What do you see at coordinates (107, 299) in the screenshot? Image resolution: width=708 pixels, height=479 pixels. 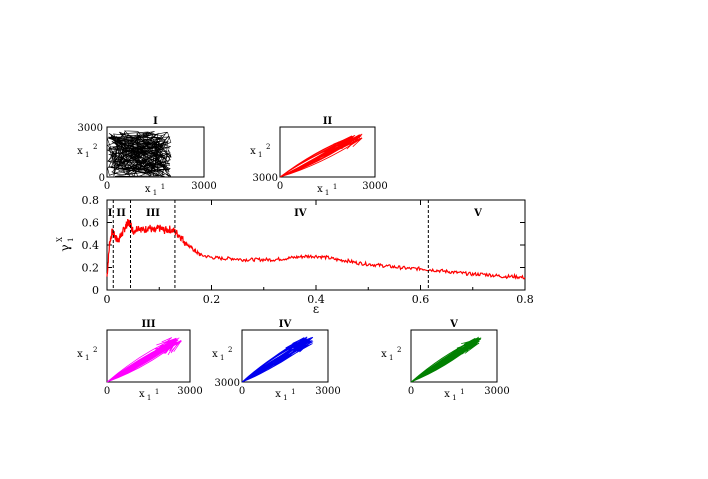 I see `x-tick-label: 0` at bounding box center [107, 299].